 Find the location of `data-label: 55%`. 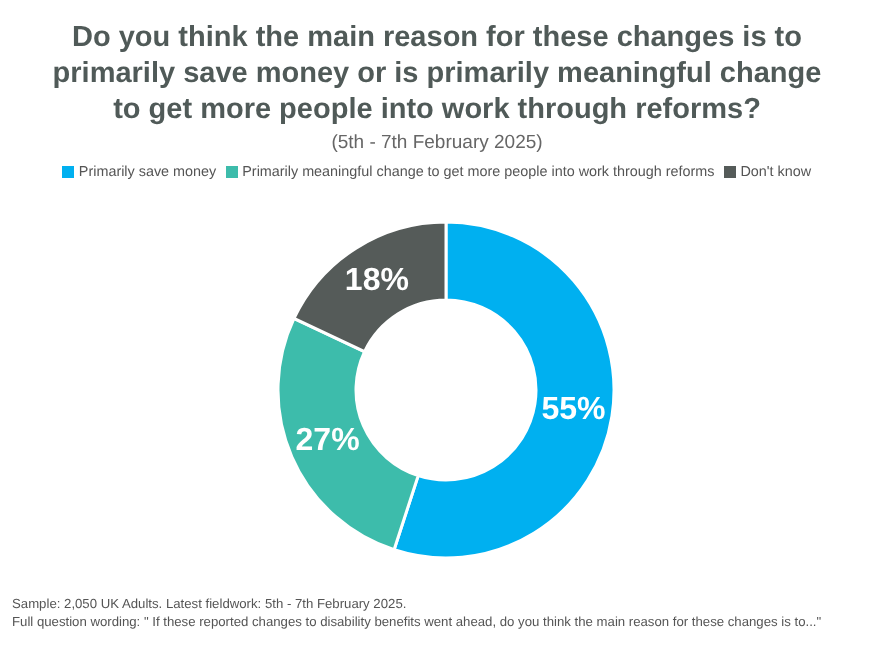

data-label: 55% is located at coordinates (573, 410).